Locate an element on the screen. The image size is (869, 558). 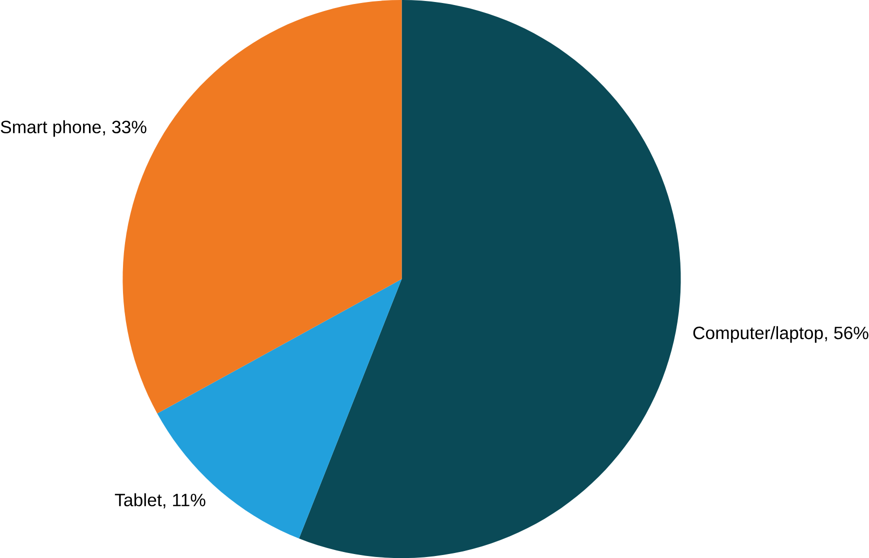
slice-label: Computer/laptop, 56% is located at coordinates (780, 334).